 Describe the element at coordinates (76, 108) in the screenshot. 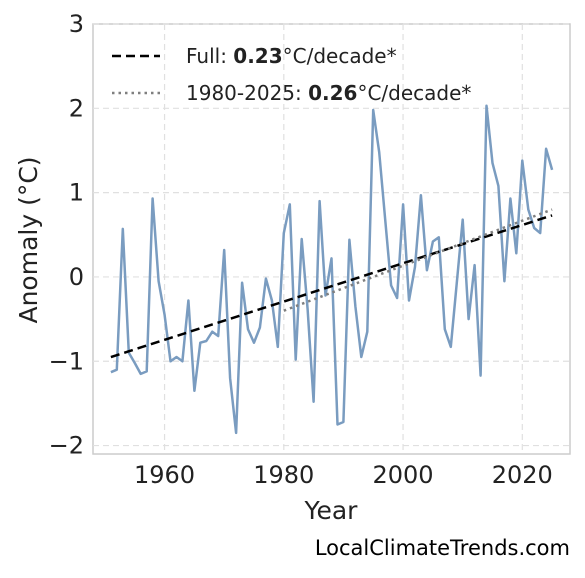

I see `y-tick-label: 2` at that location.